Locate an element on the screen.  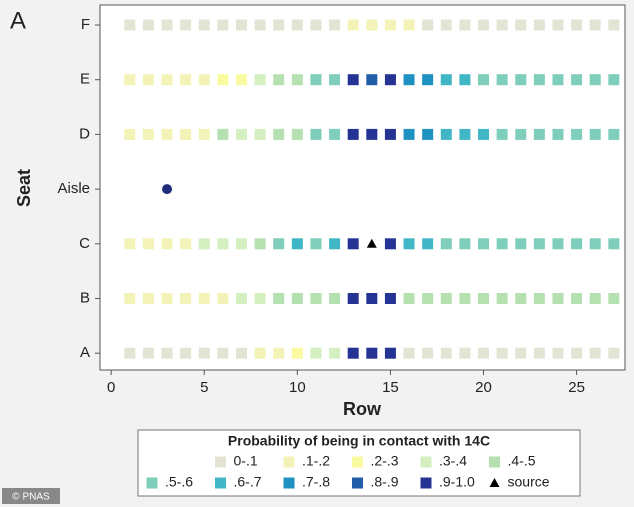
credit-box is located at coordinates (31, 496).